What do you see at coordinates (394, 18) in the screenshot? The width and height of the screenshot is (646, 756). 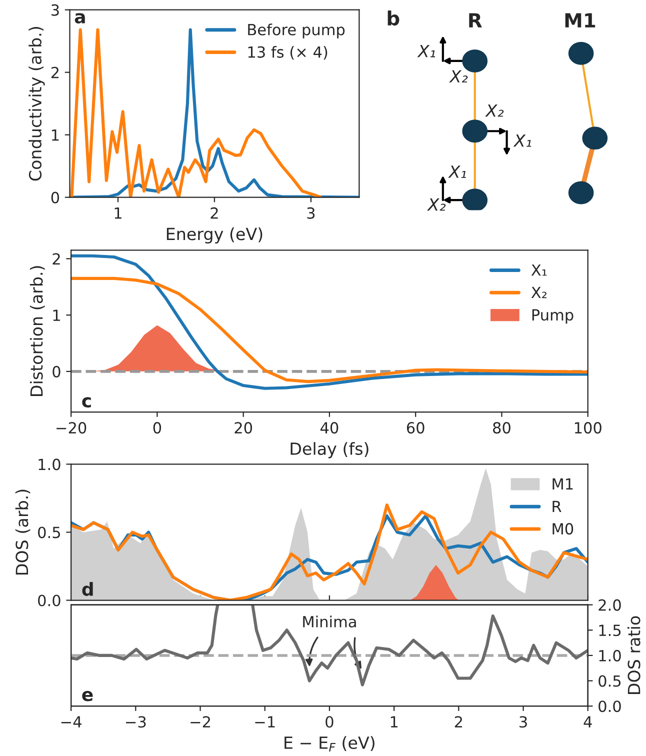 I see `text: b` at bounding box center [394, 18].